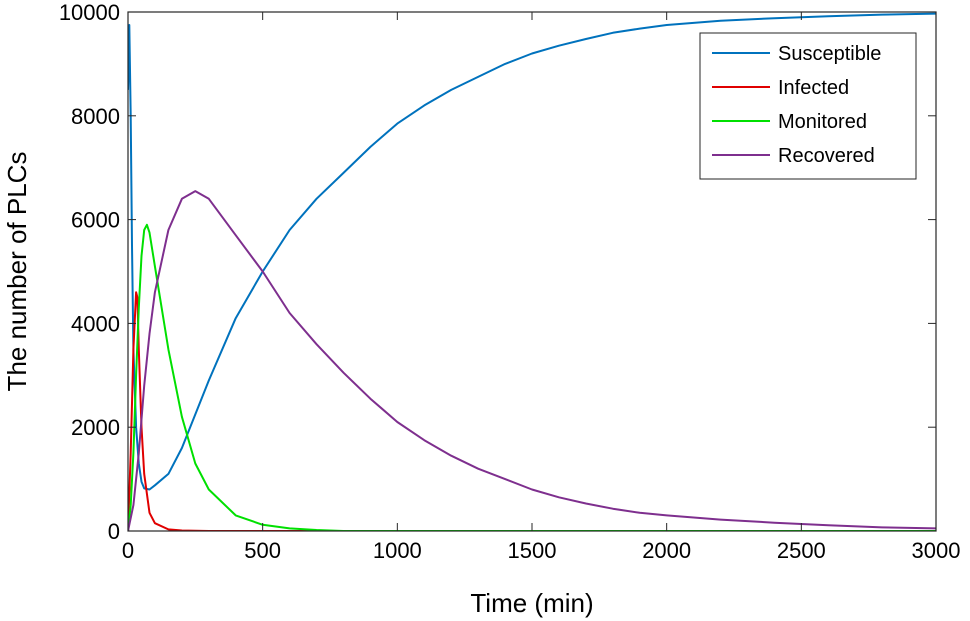  Describe the element at coordinates (95, 427) in the screenshot. I see `y-tick-label: 2000` at that location.